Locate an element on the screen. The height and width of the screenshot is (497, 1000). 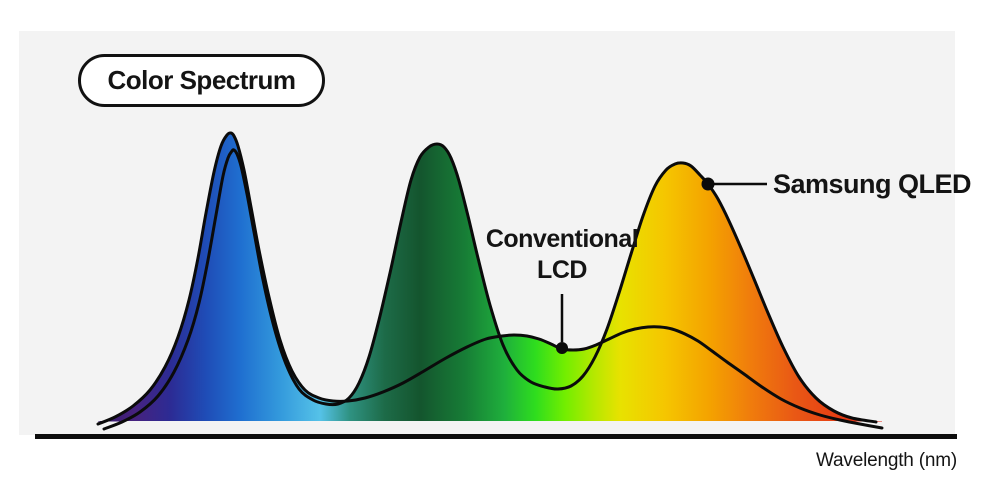
lcd-label: Conventional LCD is located at coordinates (562, 255).